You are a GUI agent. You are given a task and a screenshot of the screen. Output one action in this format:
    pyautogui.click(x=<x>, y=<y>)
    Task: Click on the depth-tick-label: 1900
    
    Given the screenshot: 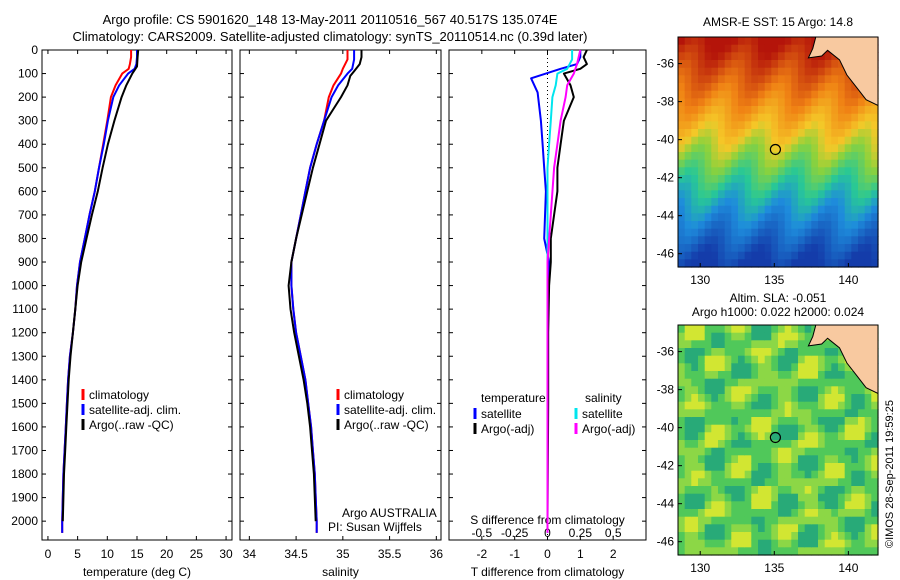 What is the action you would take?
    pyautogui.click(x=24, y=498)
    